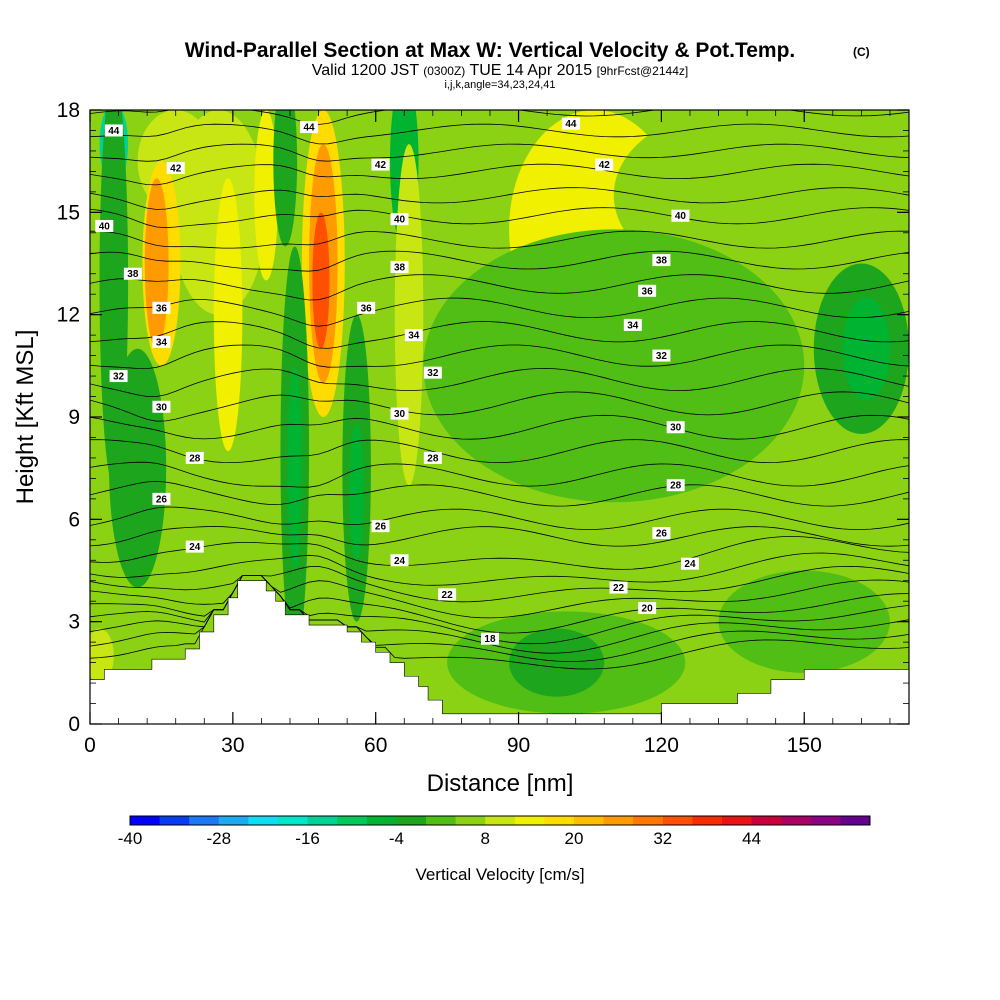  I want to click on colorbar-tick-4: 8, so click(484, 838).